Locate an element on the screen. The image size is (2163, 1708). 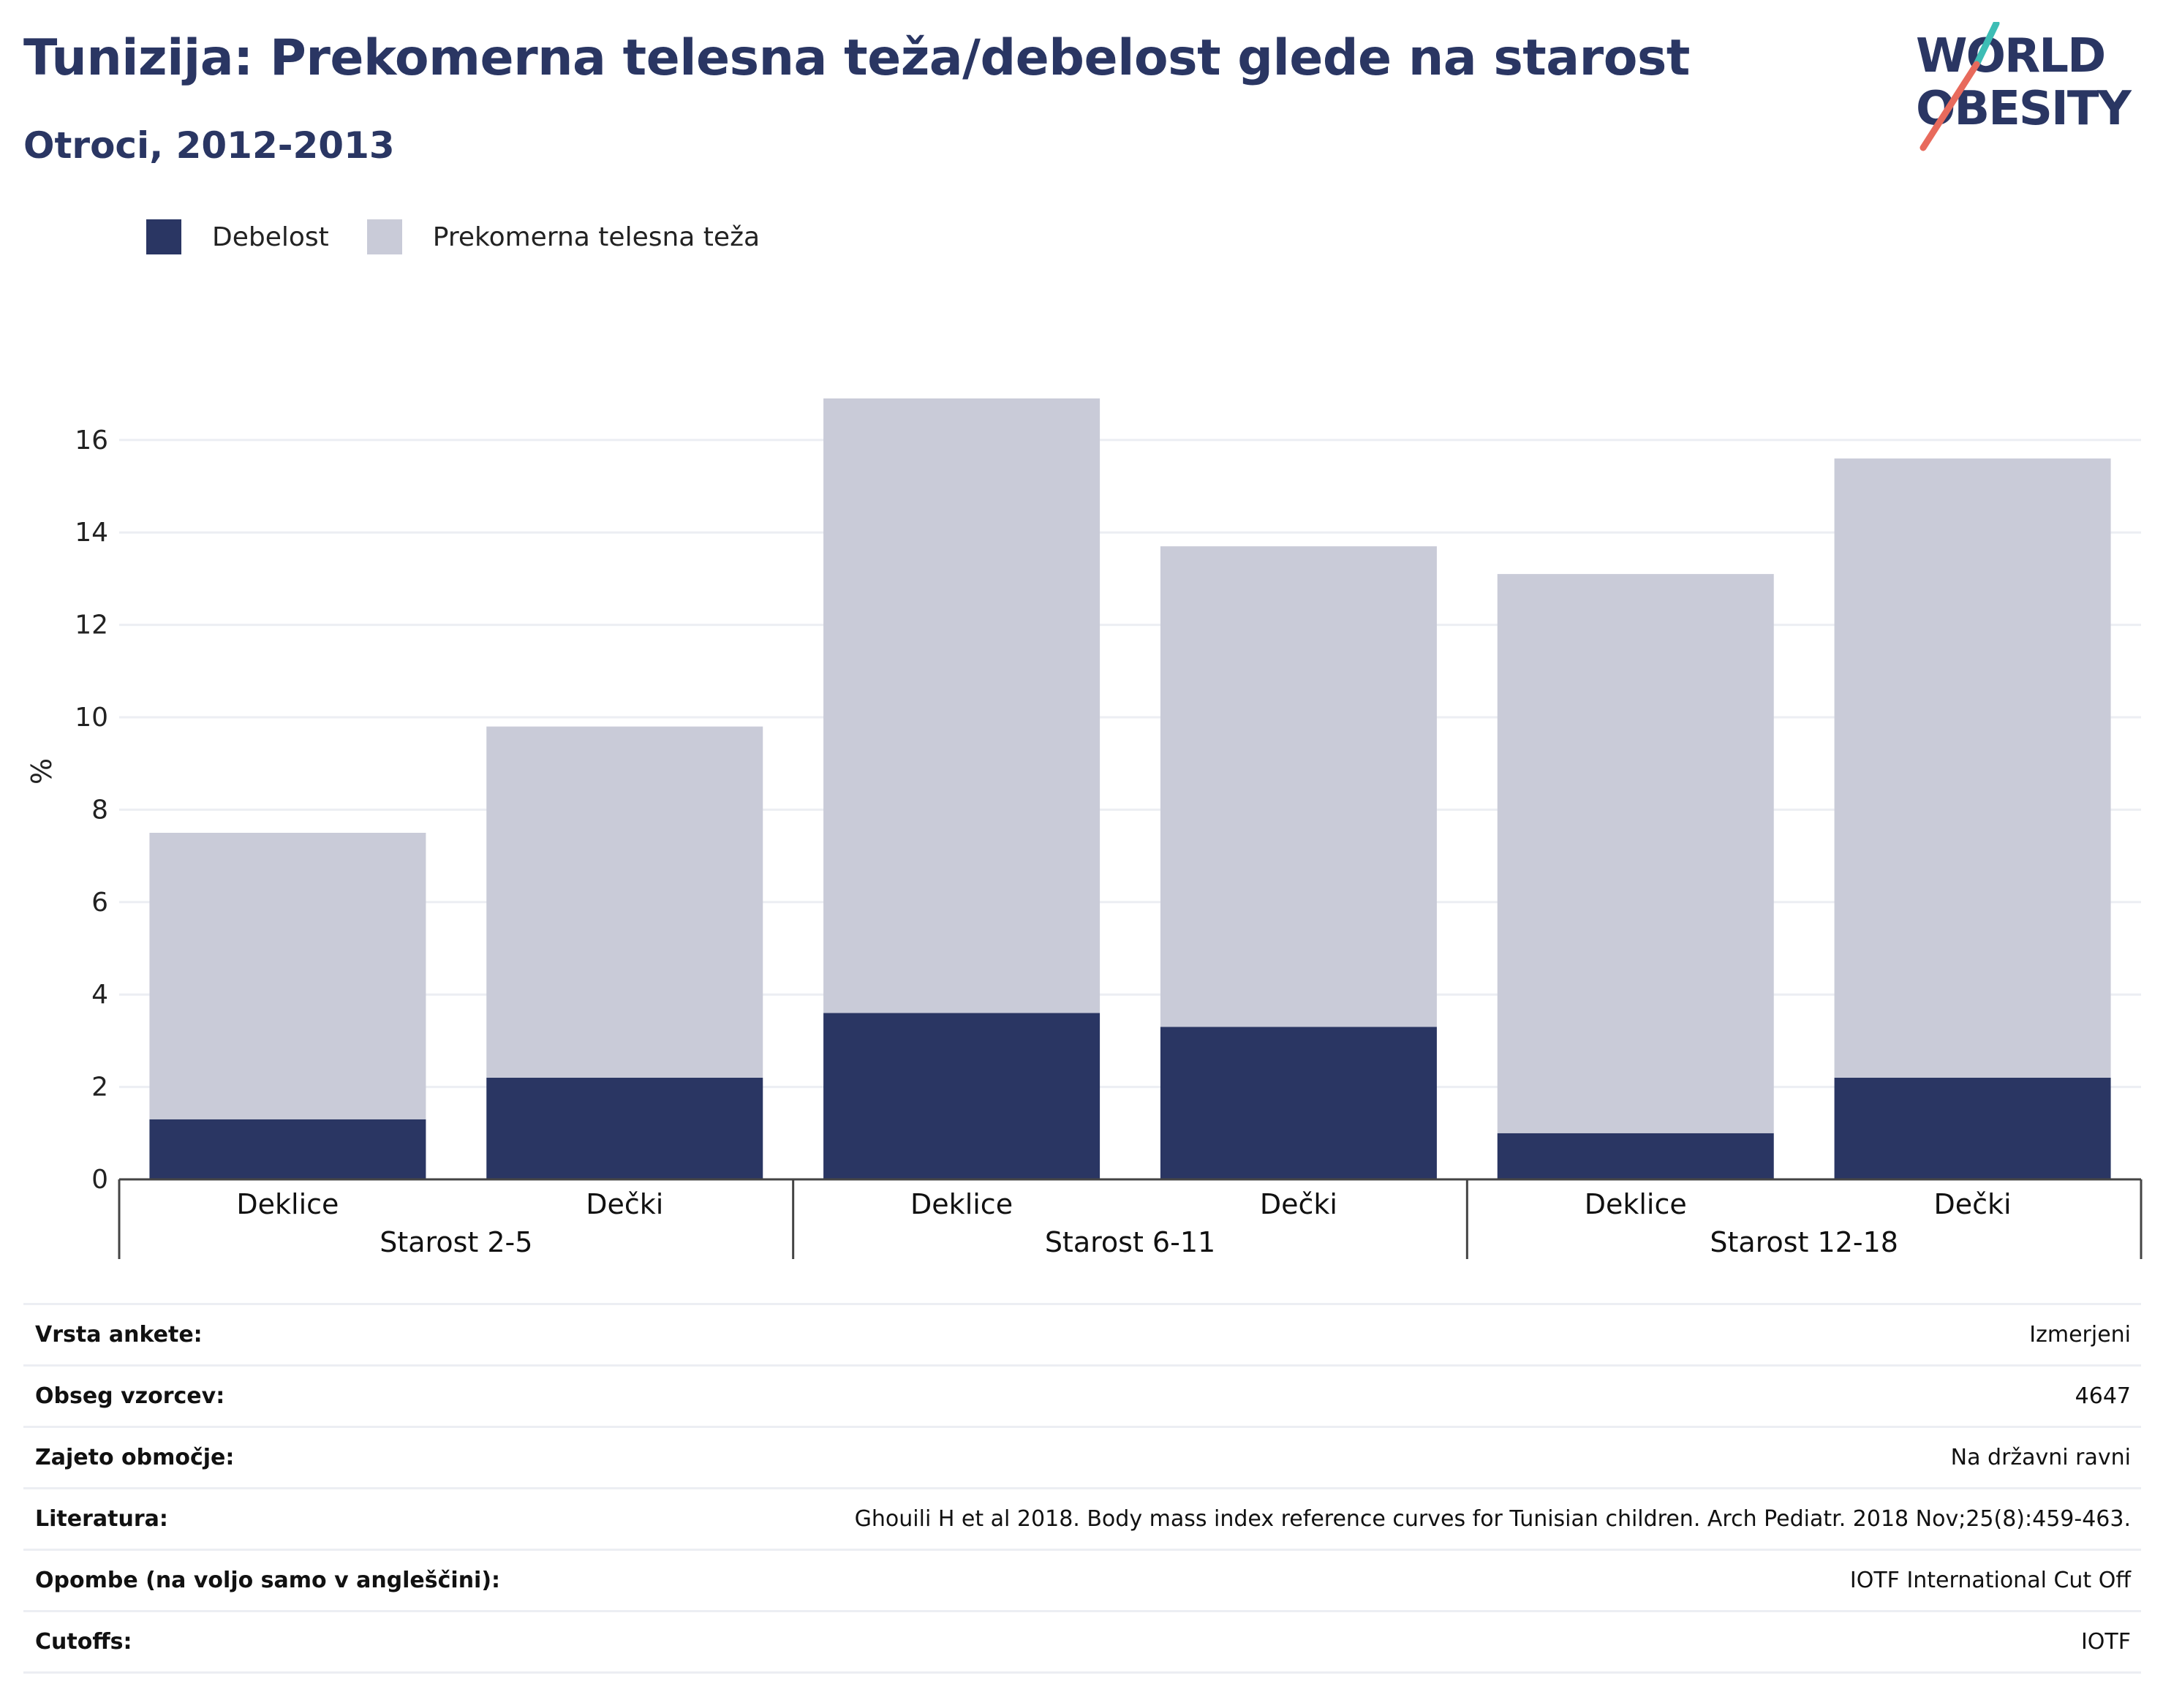
y-tick-label: 2 is located at coordinates (99, 1088).